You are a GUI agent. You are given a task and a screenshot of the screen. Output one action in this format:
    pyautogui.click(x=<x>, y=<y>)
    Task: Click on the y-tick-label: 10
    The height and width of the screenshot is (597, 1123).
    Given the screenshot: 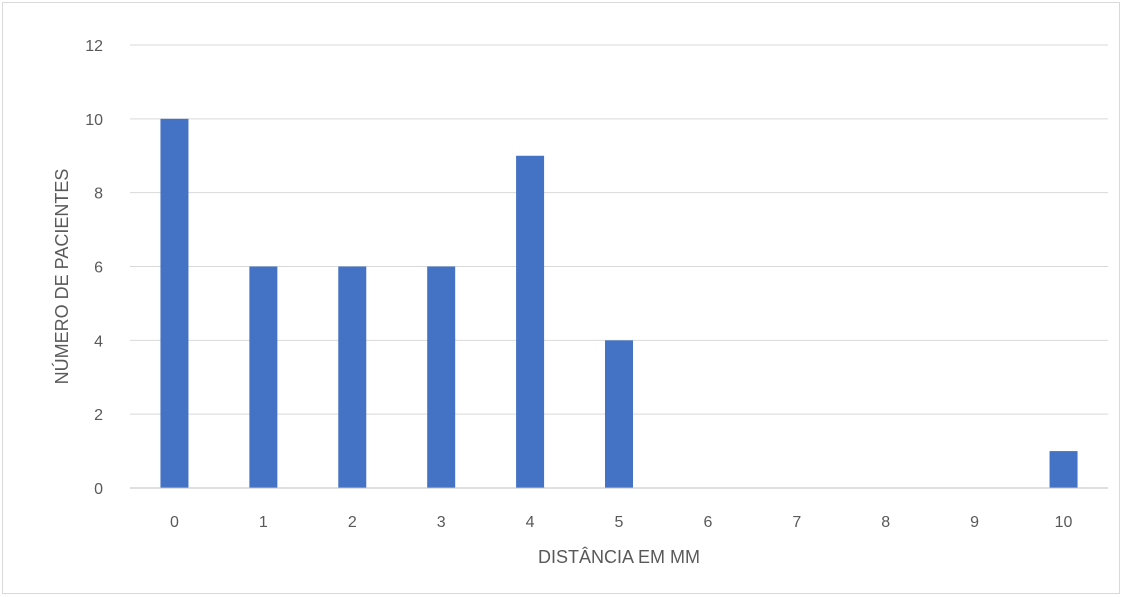 What is the action you would take?
    pyautogui.click(x=94, y=120)
    